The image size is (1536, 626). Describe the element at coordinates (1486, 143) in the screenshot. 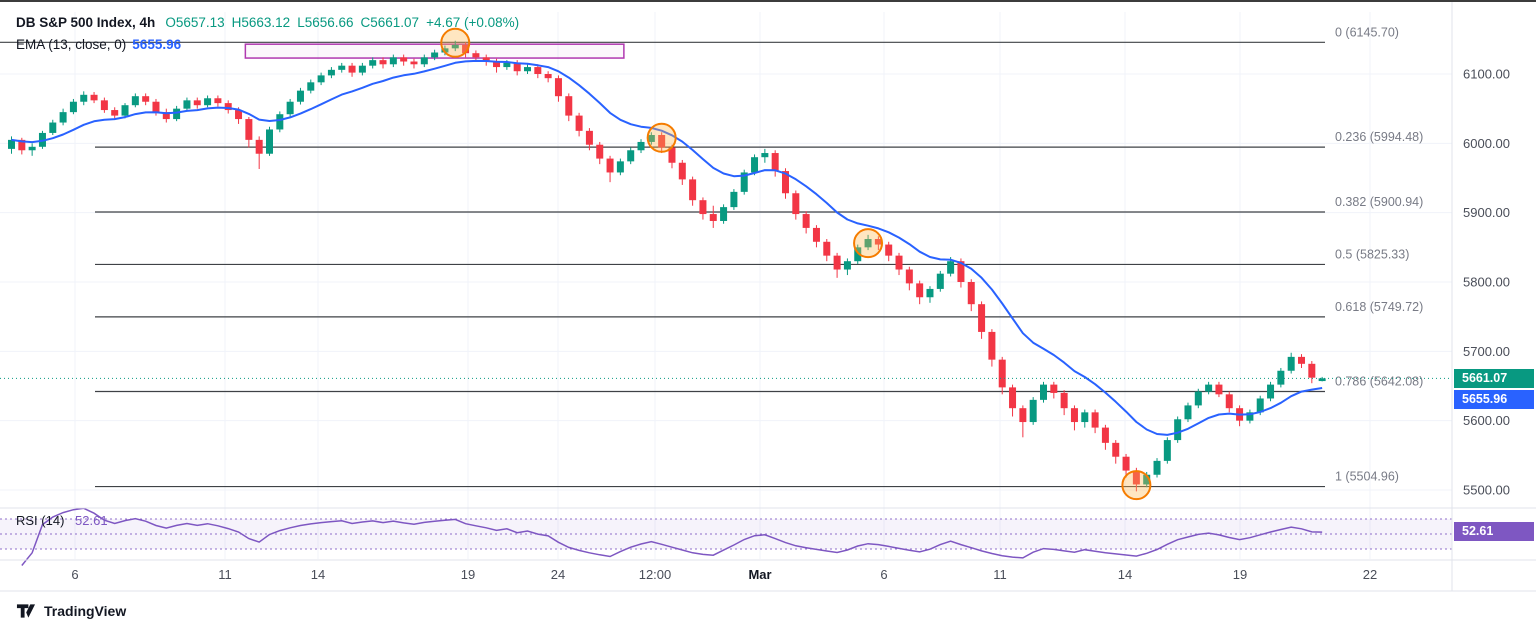

I see `price-axis-label: 6000.00` at that location.